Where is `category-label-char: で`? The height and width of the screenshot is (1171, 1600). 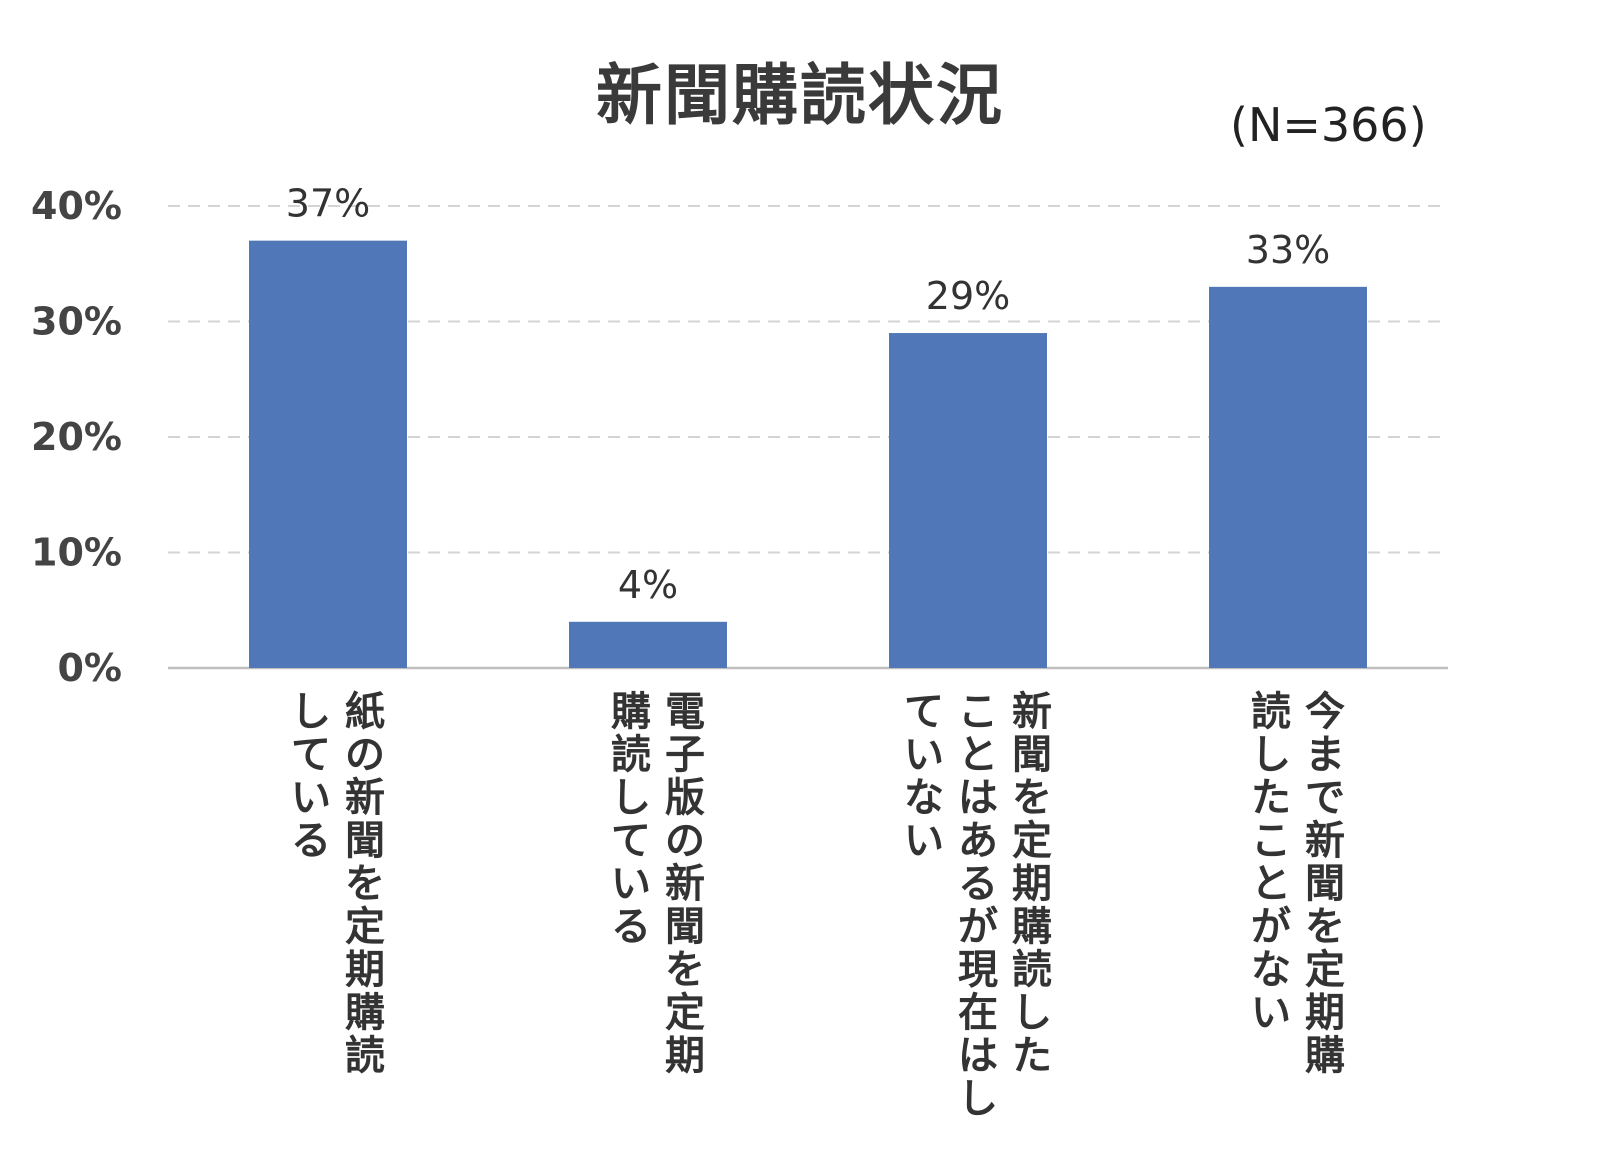
category-label-char: で is located at coordinates (1325, 798).